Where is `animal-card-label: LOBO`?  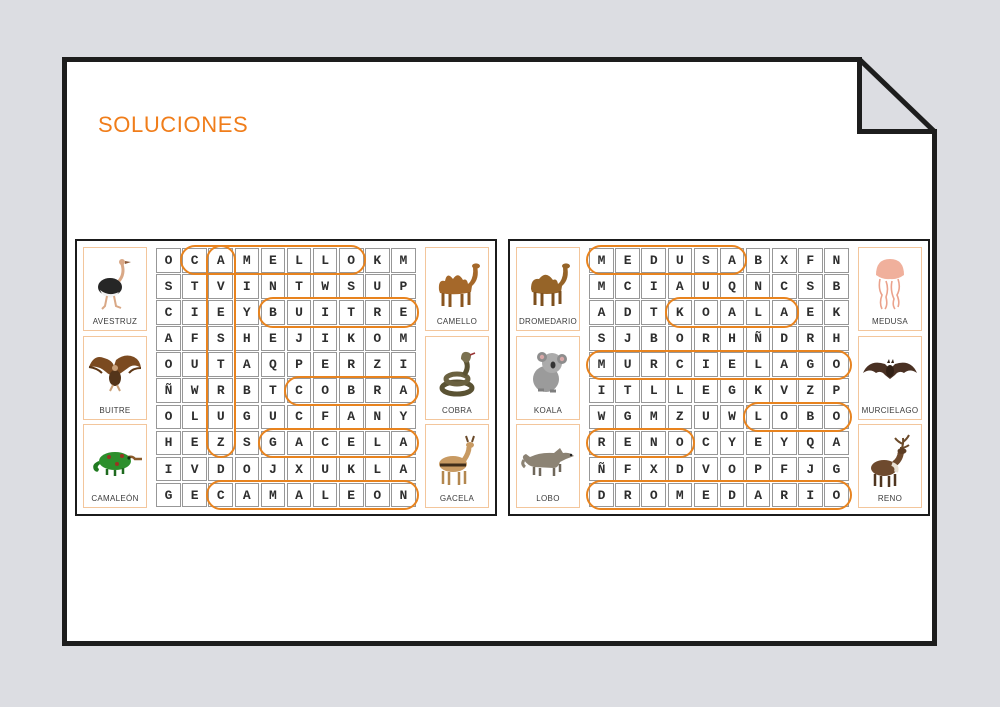 animal-card-label: LOBO is located at coordinates (548, 498).